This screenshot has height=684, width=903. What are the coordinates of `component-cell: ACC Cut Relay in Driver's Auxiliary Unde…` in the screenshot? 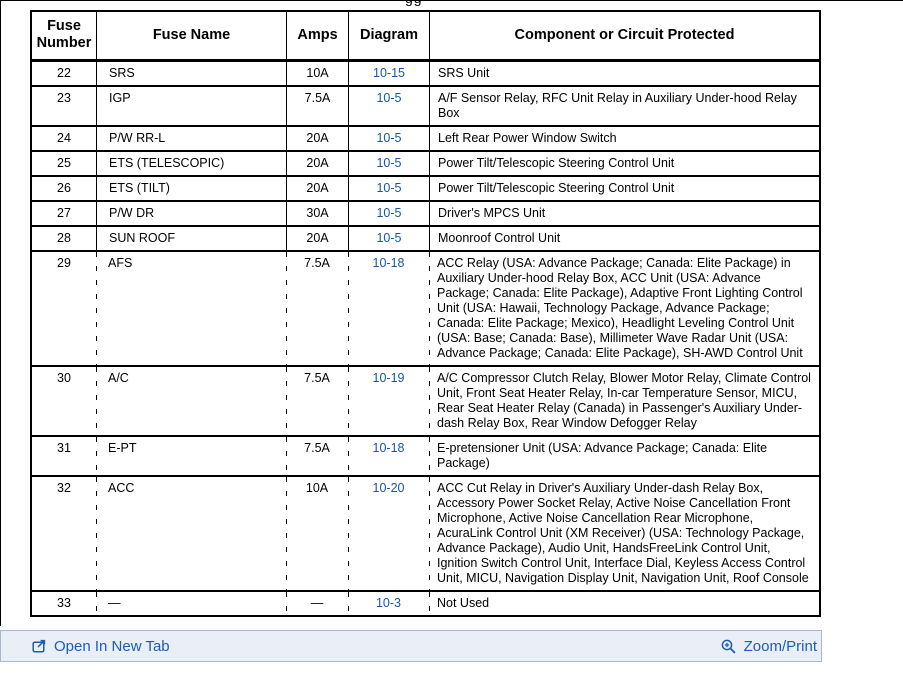 It's located at (624, 532).